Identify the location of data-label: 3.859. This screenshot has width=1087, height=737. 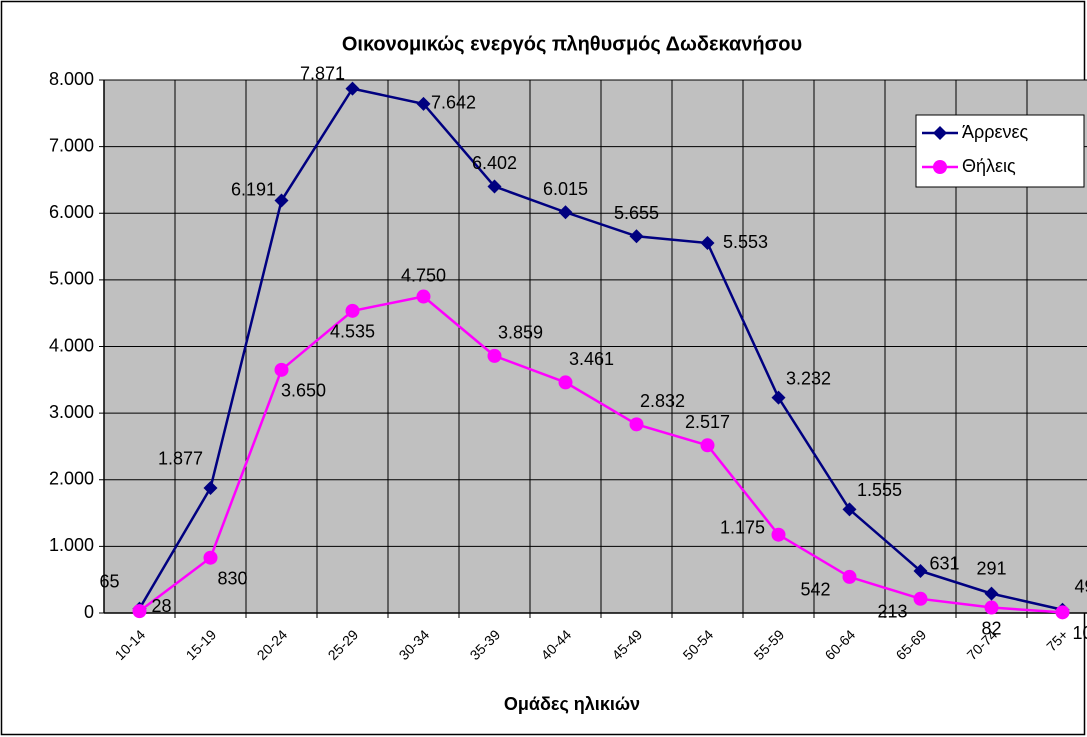
(520, 333).